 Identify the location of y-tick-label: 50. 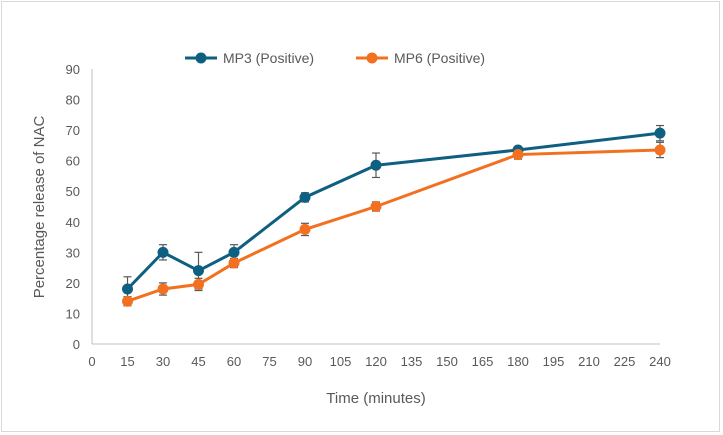
(73, 191).